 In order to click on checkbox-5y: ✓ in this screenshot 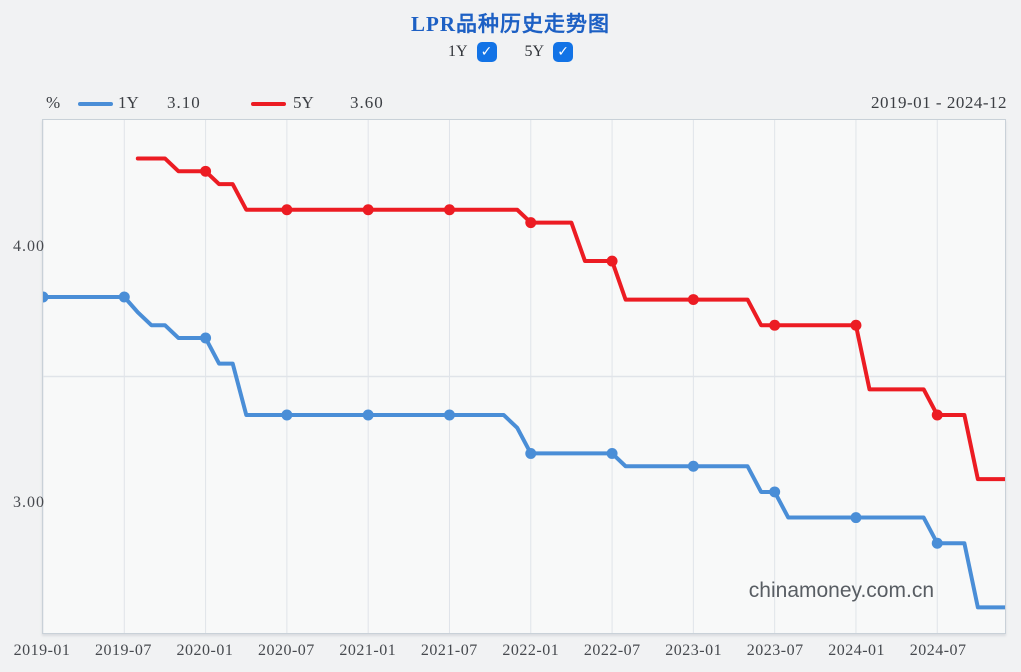, I will do `click(563, 52)`.